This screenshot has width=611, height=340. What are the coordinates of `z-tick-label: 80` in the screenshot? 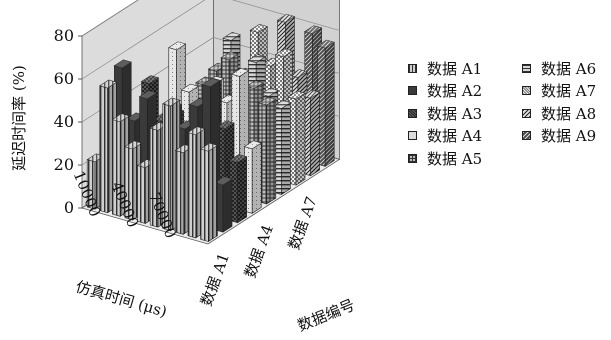 It's located at (64, 35).